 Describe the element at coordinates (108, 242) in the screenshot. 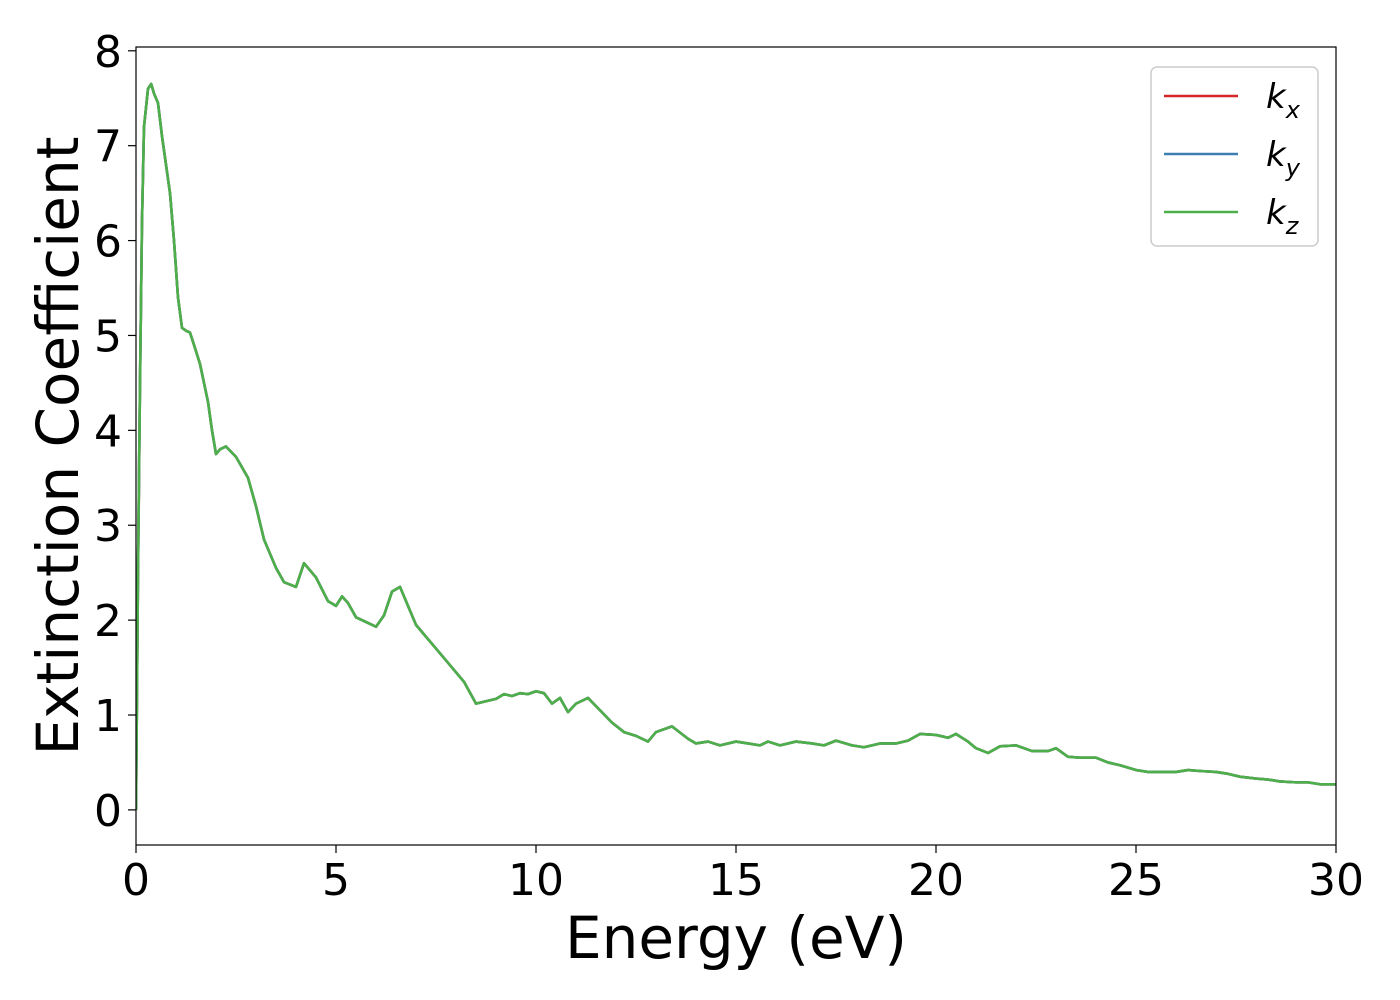

I see `y-tick-label: 6` at that location.